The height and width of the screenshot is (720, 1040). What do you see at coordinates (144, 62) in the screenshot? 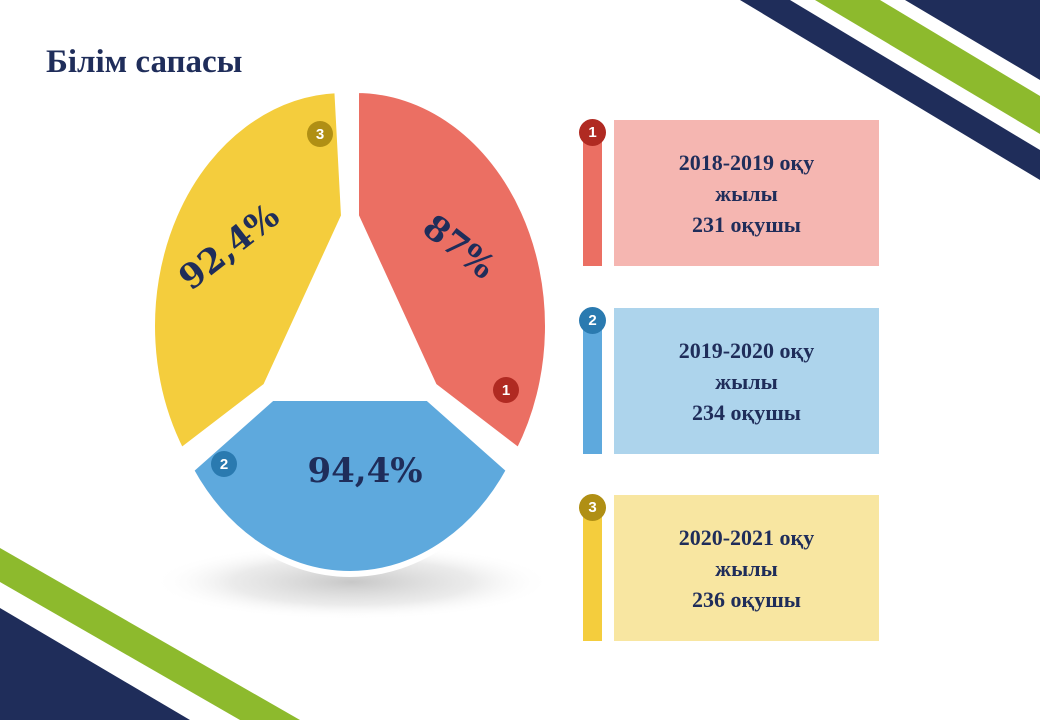
I see `slide-title: Білім сапасы` at bounding box center [144, 62].